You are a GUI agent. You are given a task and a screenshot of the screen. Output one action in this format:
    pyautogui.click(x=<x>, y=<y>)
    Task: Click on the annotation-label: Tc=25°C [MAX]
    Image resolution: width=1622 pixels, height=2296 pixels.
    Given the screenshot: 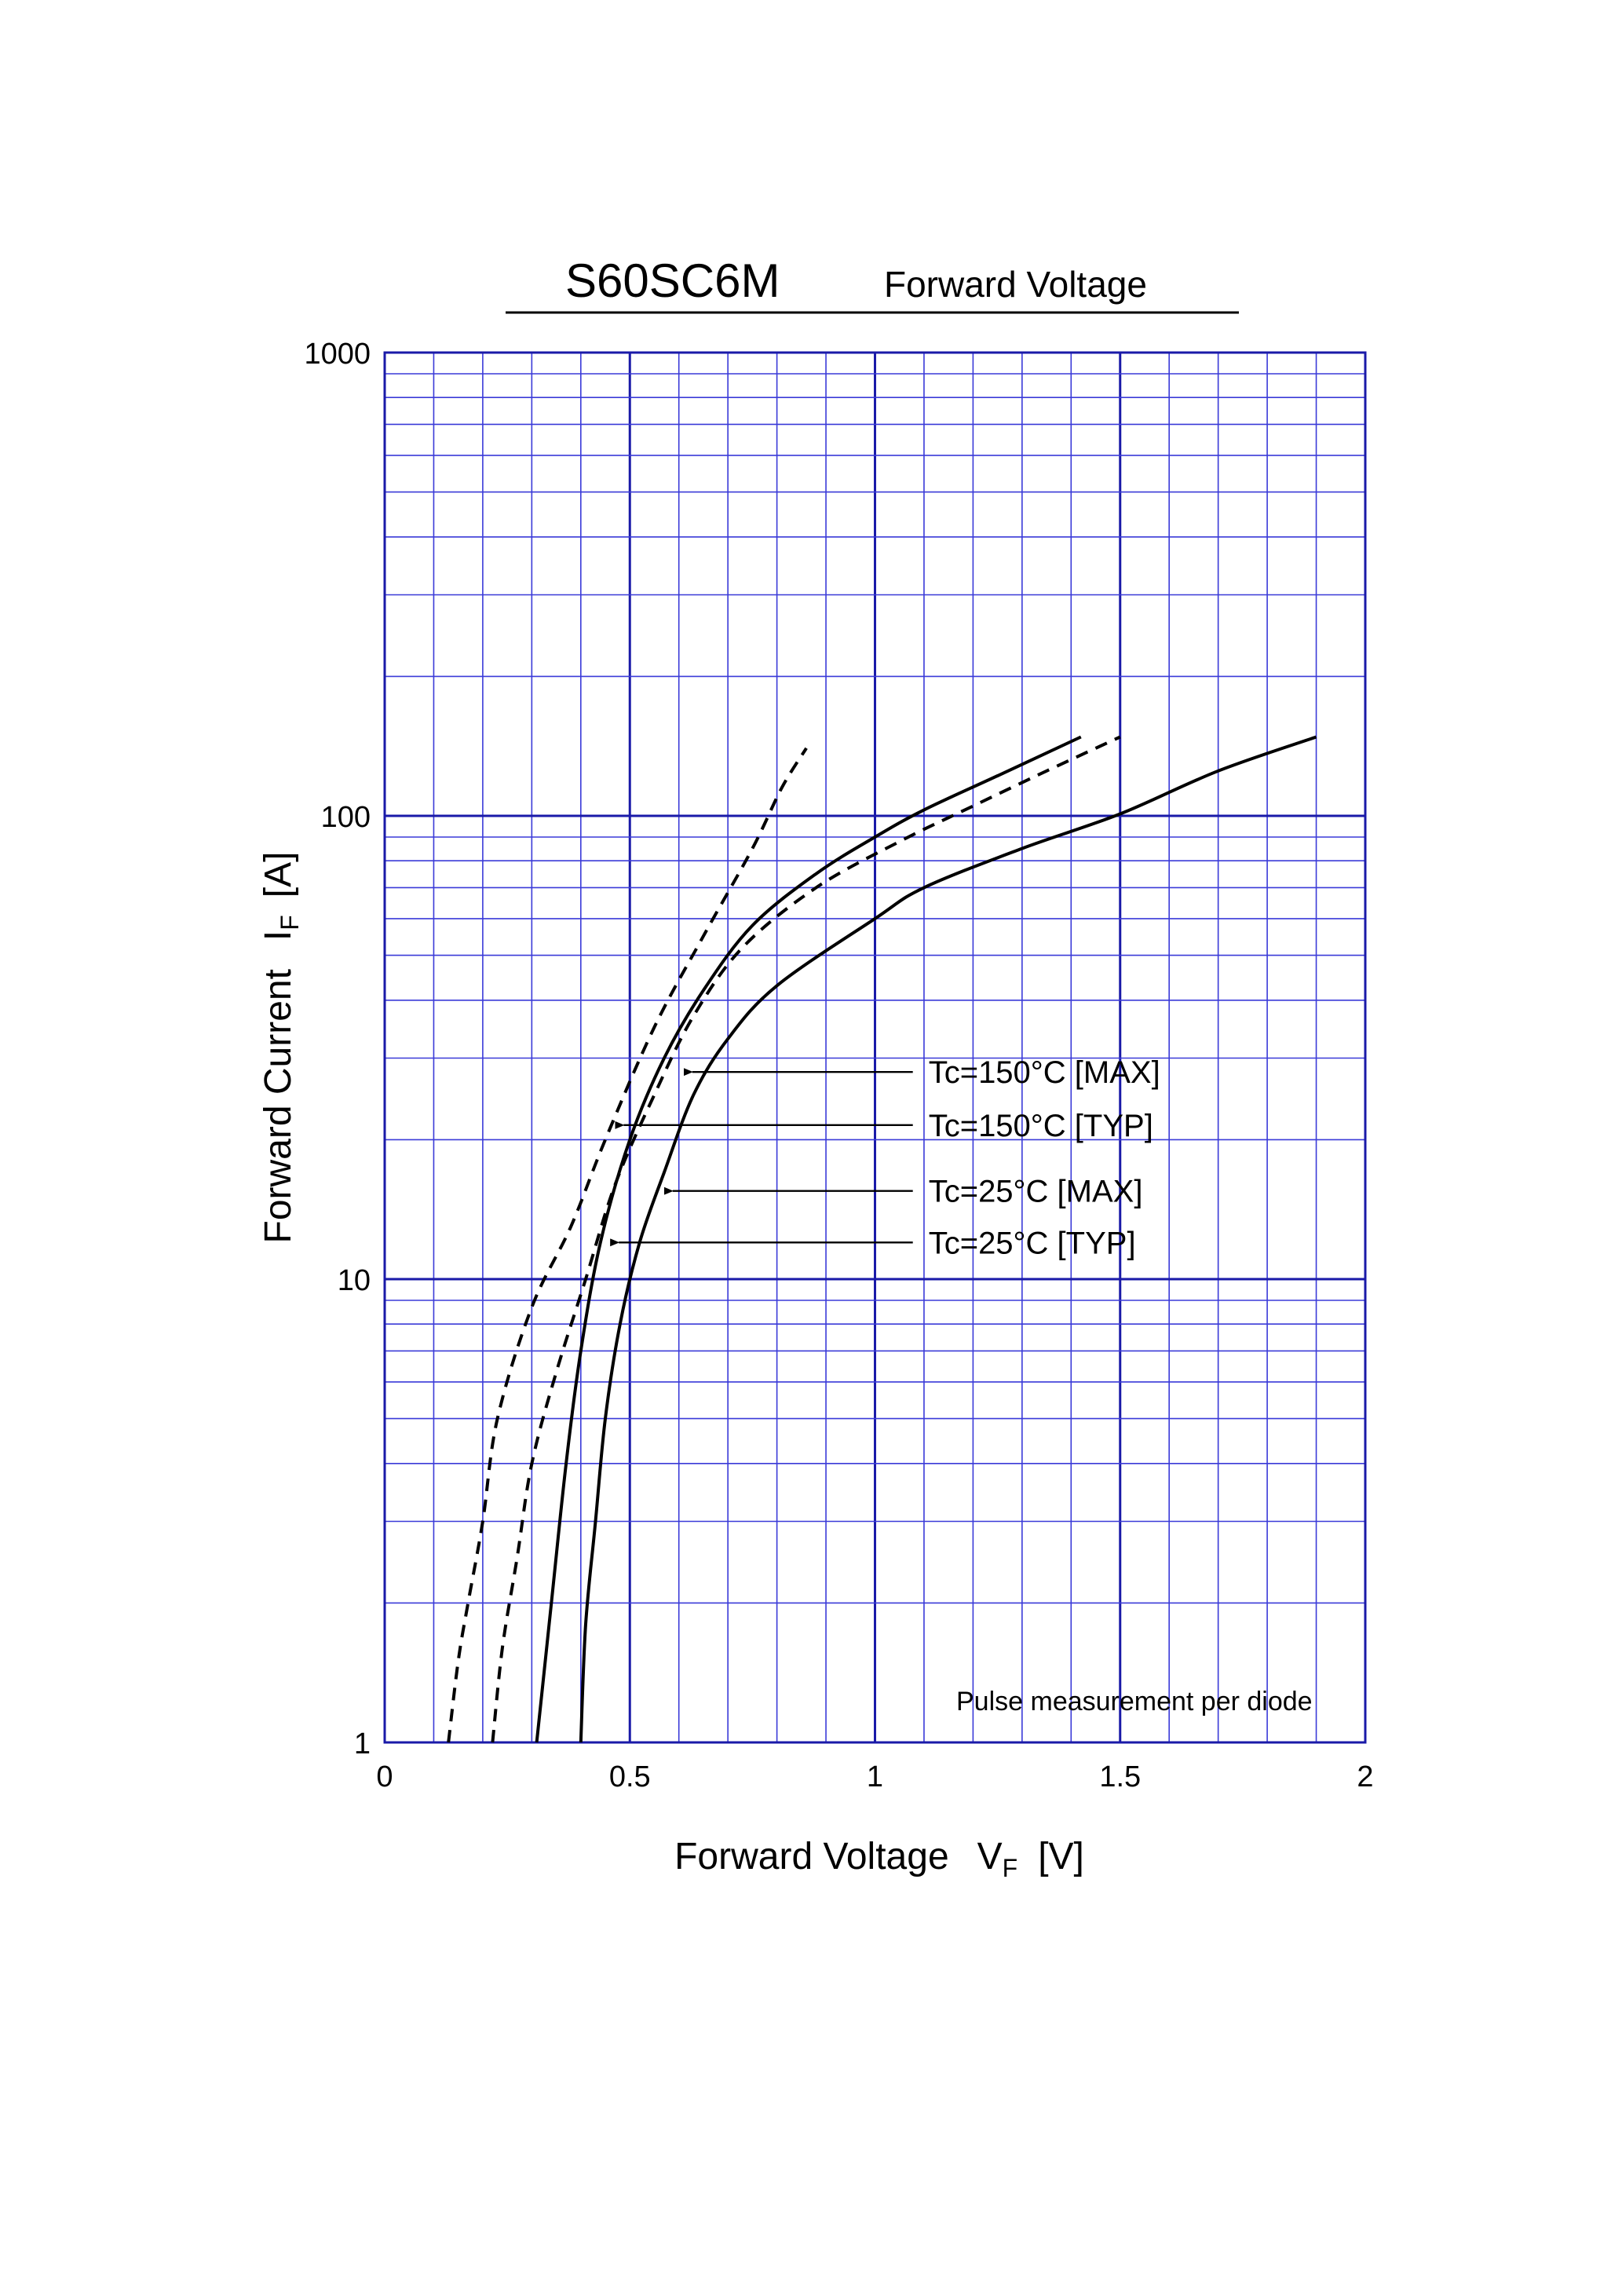 What is the action you would take?
    pyautogui.click(x=1036, y=1192)
    